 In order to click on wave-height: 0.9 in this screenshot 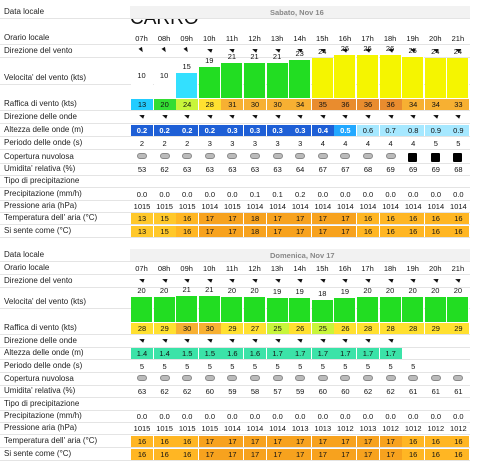, I will do `click(458, 130)`.